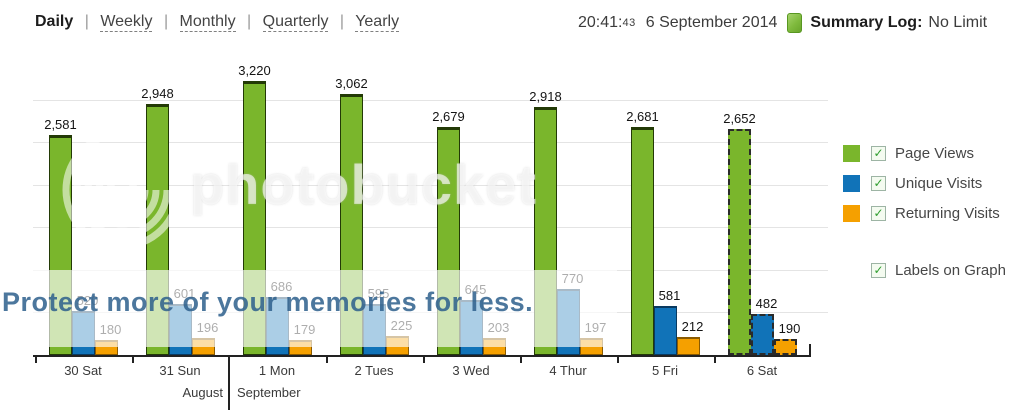  What do you see at coordinates (665, 370) in the screenshot?
I see `x-axis-label: 5 Fri` at bounding box center [665, 370].